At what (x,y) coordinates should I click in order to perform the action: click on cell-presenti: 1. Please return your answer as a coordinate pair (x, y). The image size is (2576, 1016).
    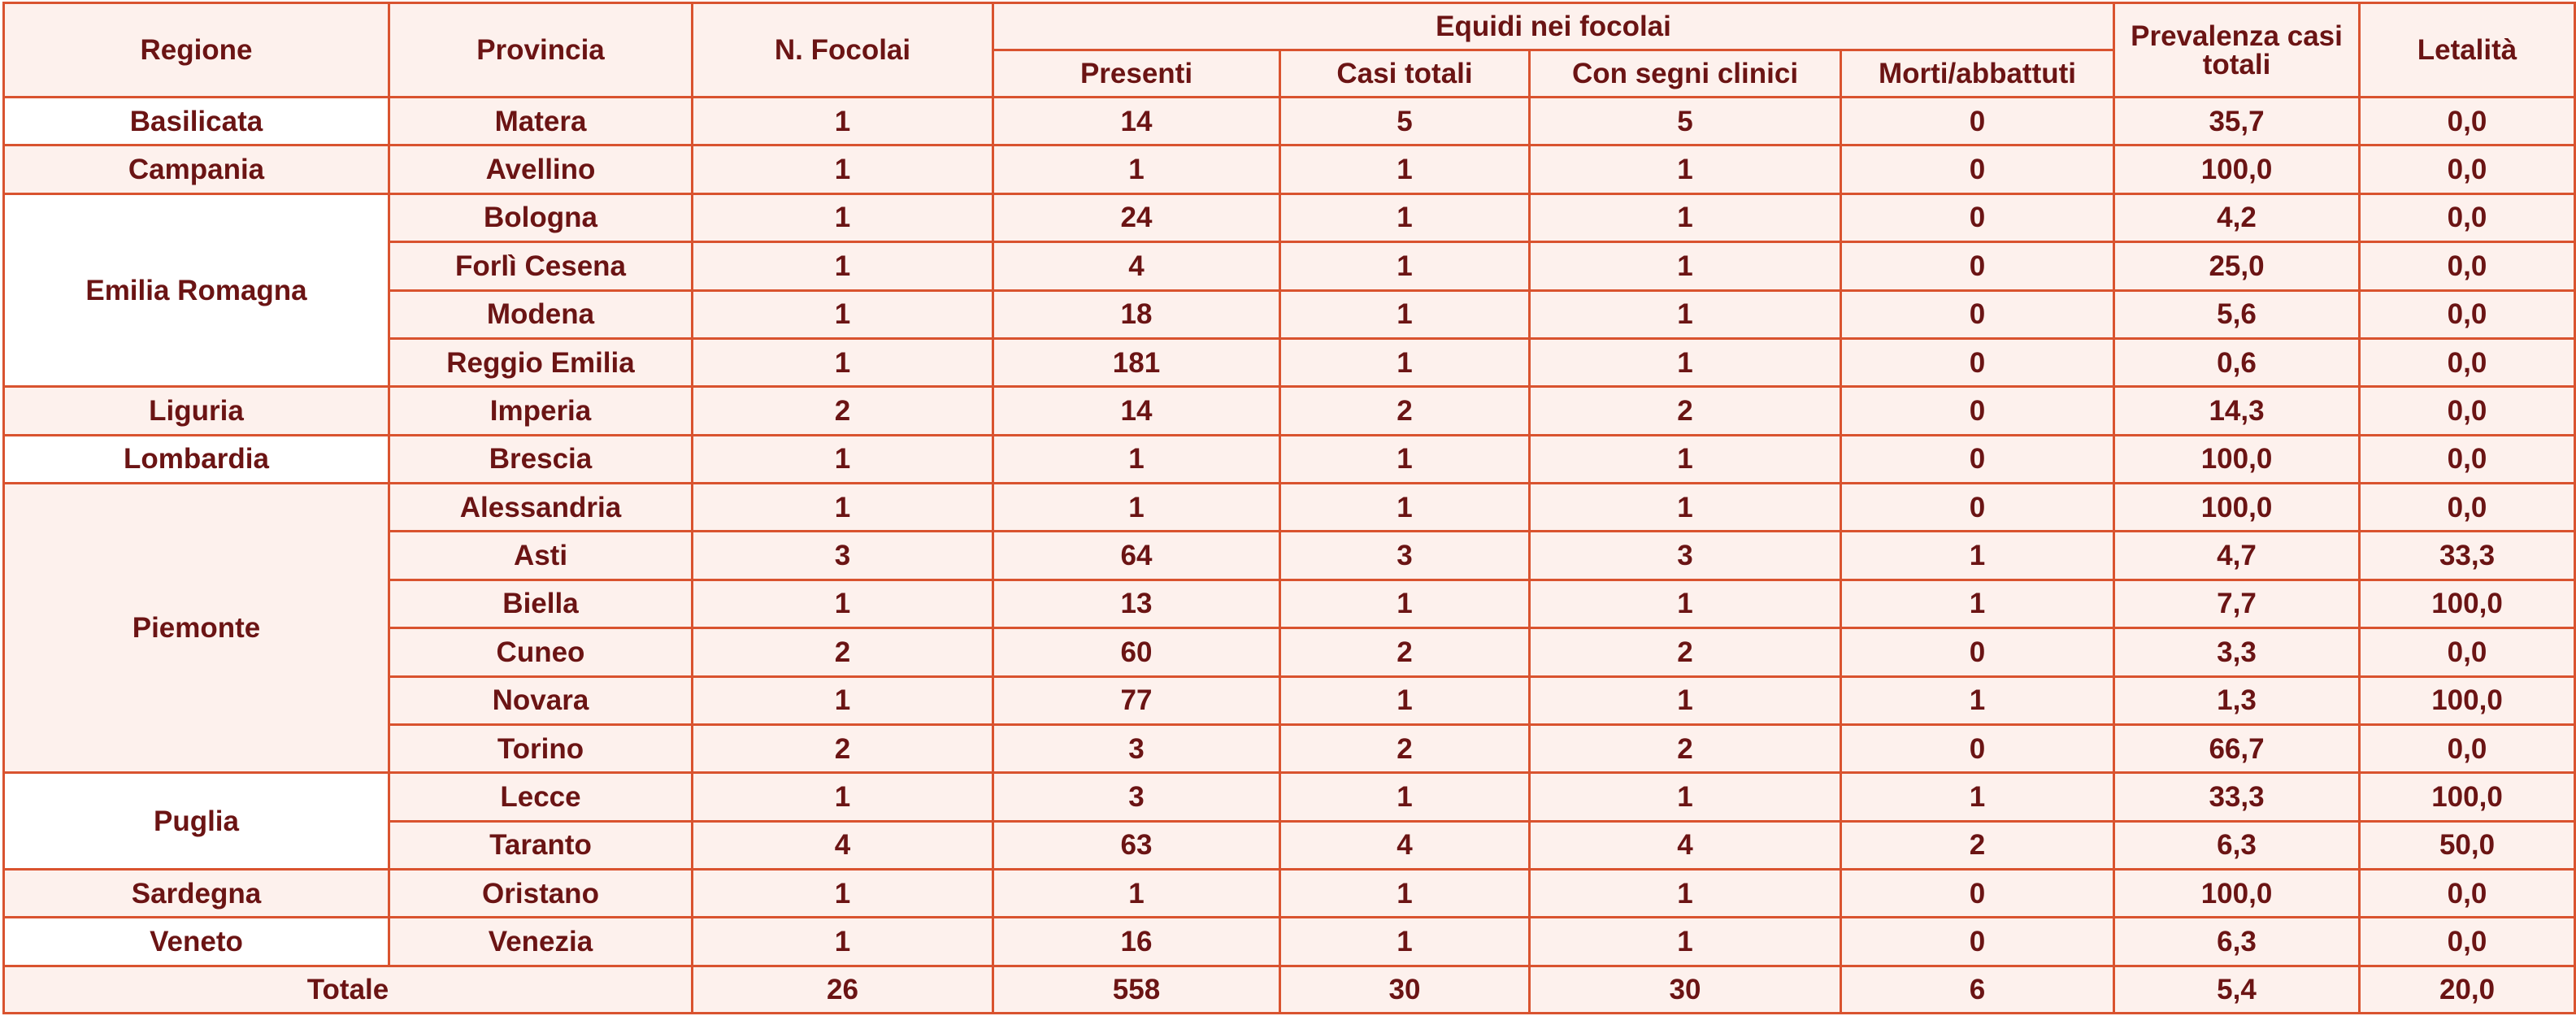
    Looking at the image, I should click on (1136, 507).